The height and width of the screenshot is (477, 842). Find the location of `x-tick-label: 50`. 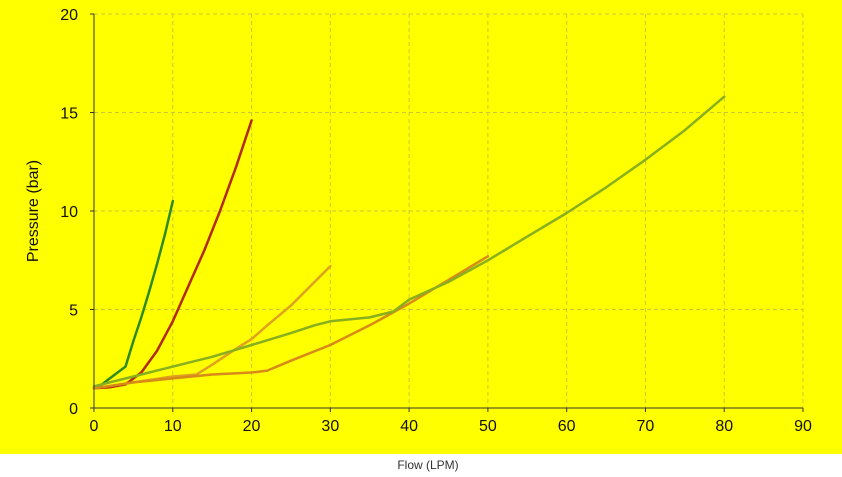

x-tick-label: 50 is located at coordinates (488, 426).